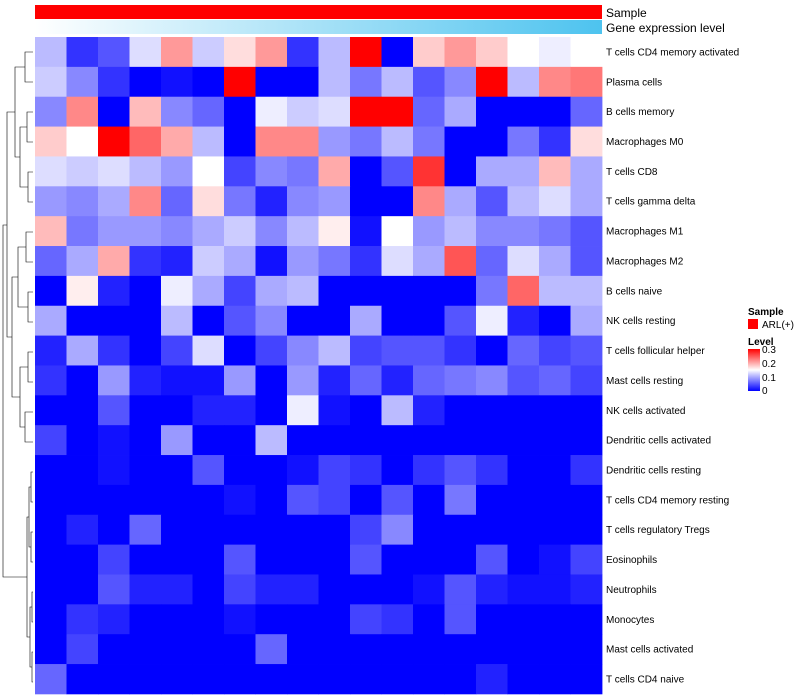 The width and height of the screenshot is (800, 700). What do you see at coordinates (658, 530) in the screenshot?
I see `row-label: T cells regulatory Tregs` at bounding box center [658, 530].